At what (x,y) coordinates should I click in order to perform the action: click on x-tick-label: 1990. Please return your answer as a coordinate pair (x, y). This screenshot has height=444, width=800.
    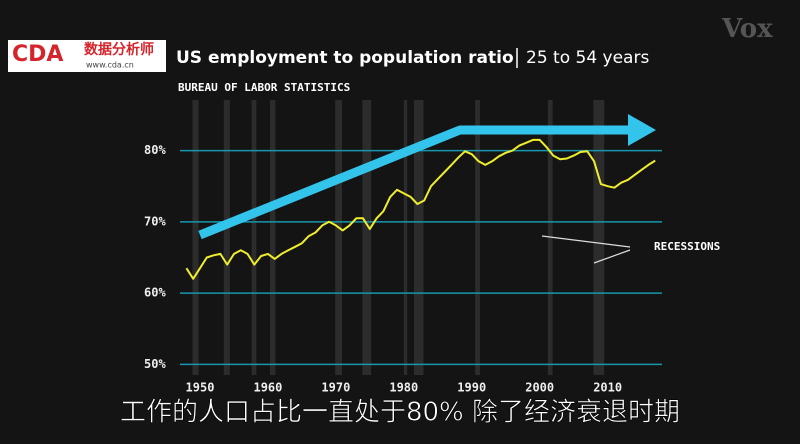
    Looking at the image, I should click on (471, 388).